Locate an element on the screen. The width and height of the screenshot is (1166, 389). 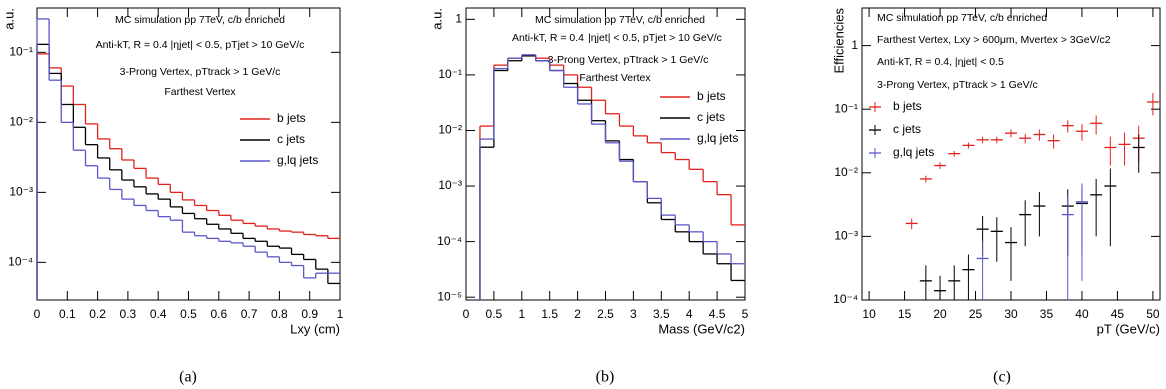
x-tick-label: 20 is located at coordinates (940, 314).